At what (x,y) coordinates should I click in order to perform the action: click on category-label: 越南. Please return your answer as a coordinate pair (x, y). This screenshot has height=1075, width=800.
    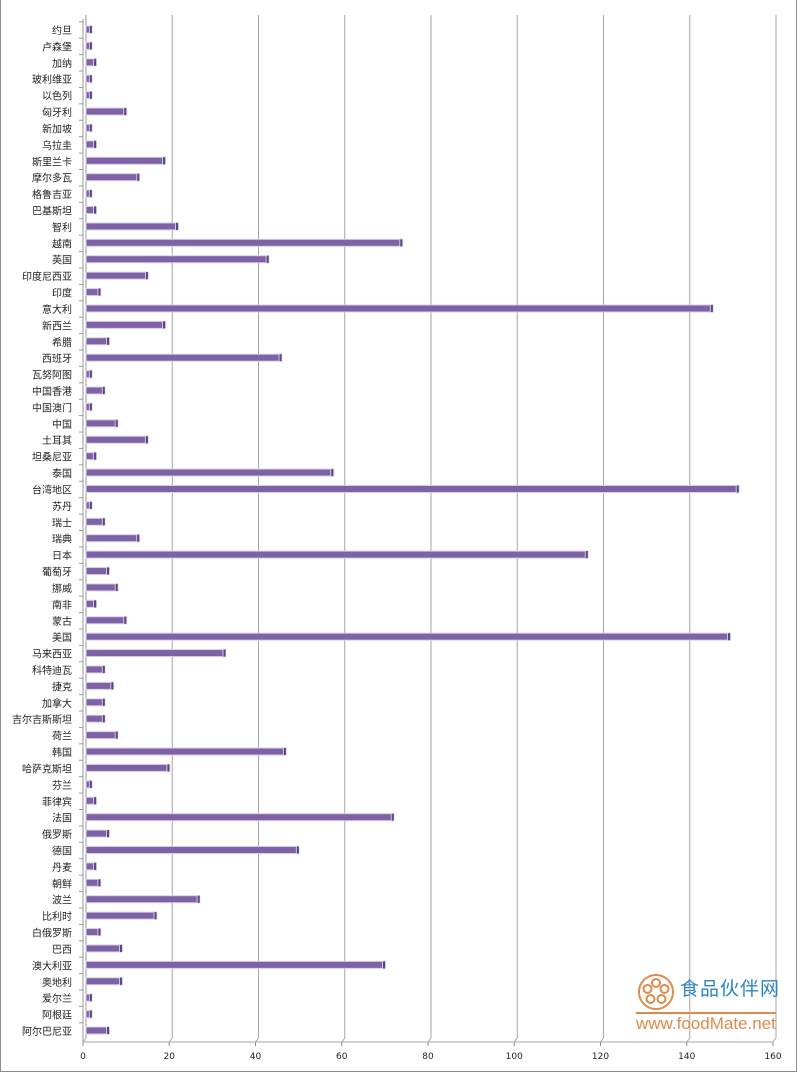
    Looking at the image, I should click on (62, 243).